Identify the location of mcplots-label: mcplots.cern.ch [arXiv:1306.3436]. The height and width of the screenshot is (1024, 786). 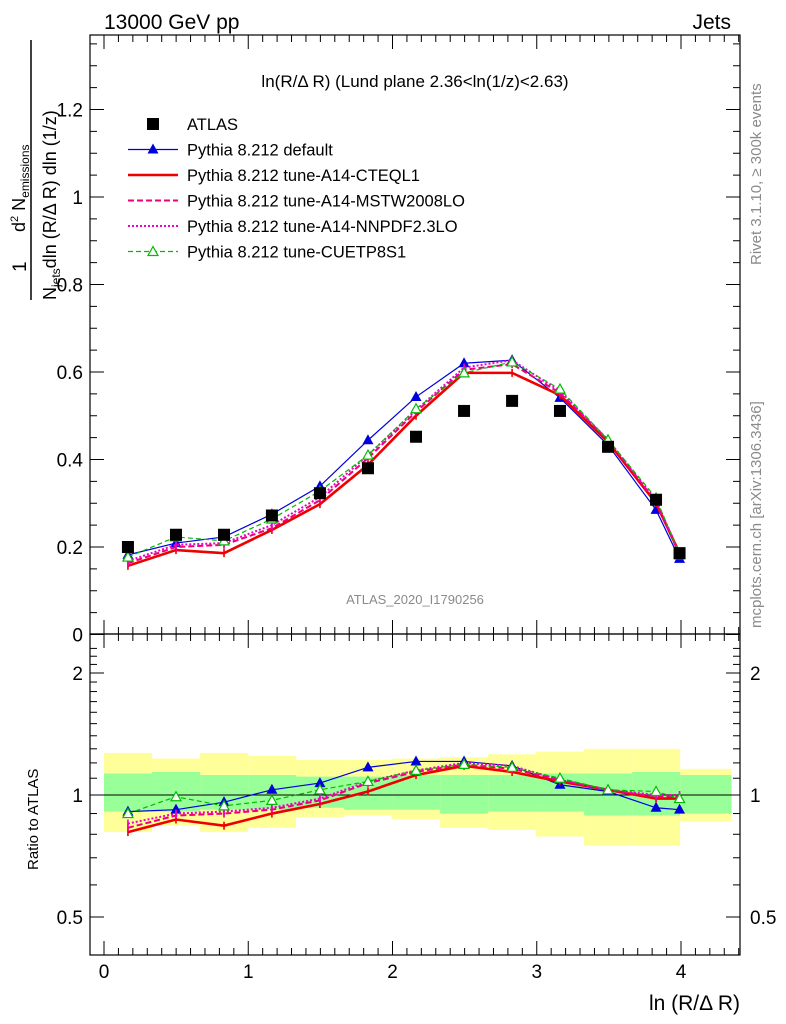
(756, 514).